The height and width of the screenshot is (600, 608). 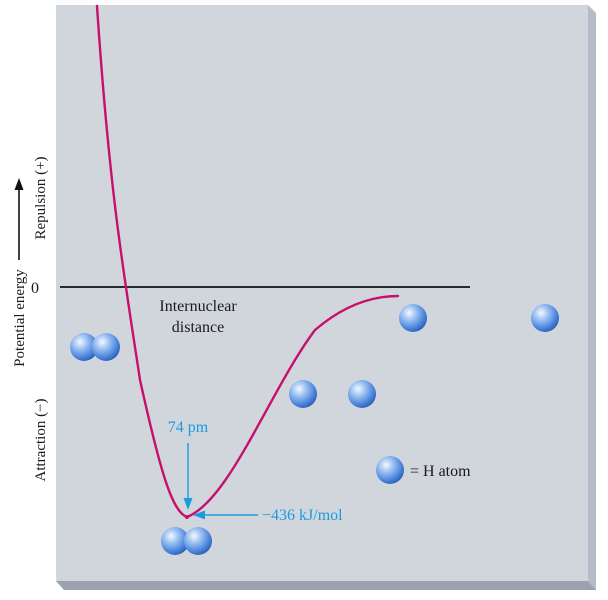 I want to click on h2-molecule-bottom, so click(x=186, y=541).